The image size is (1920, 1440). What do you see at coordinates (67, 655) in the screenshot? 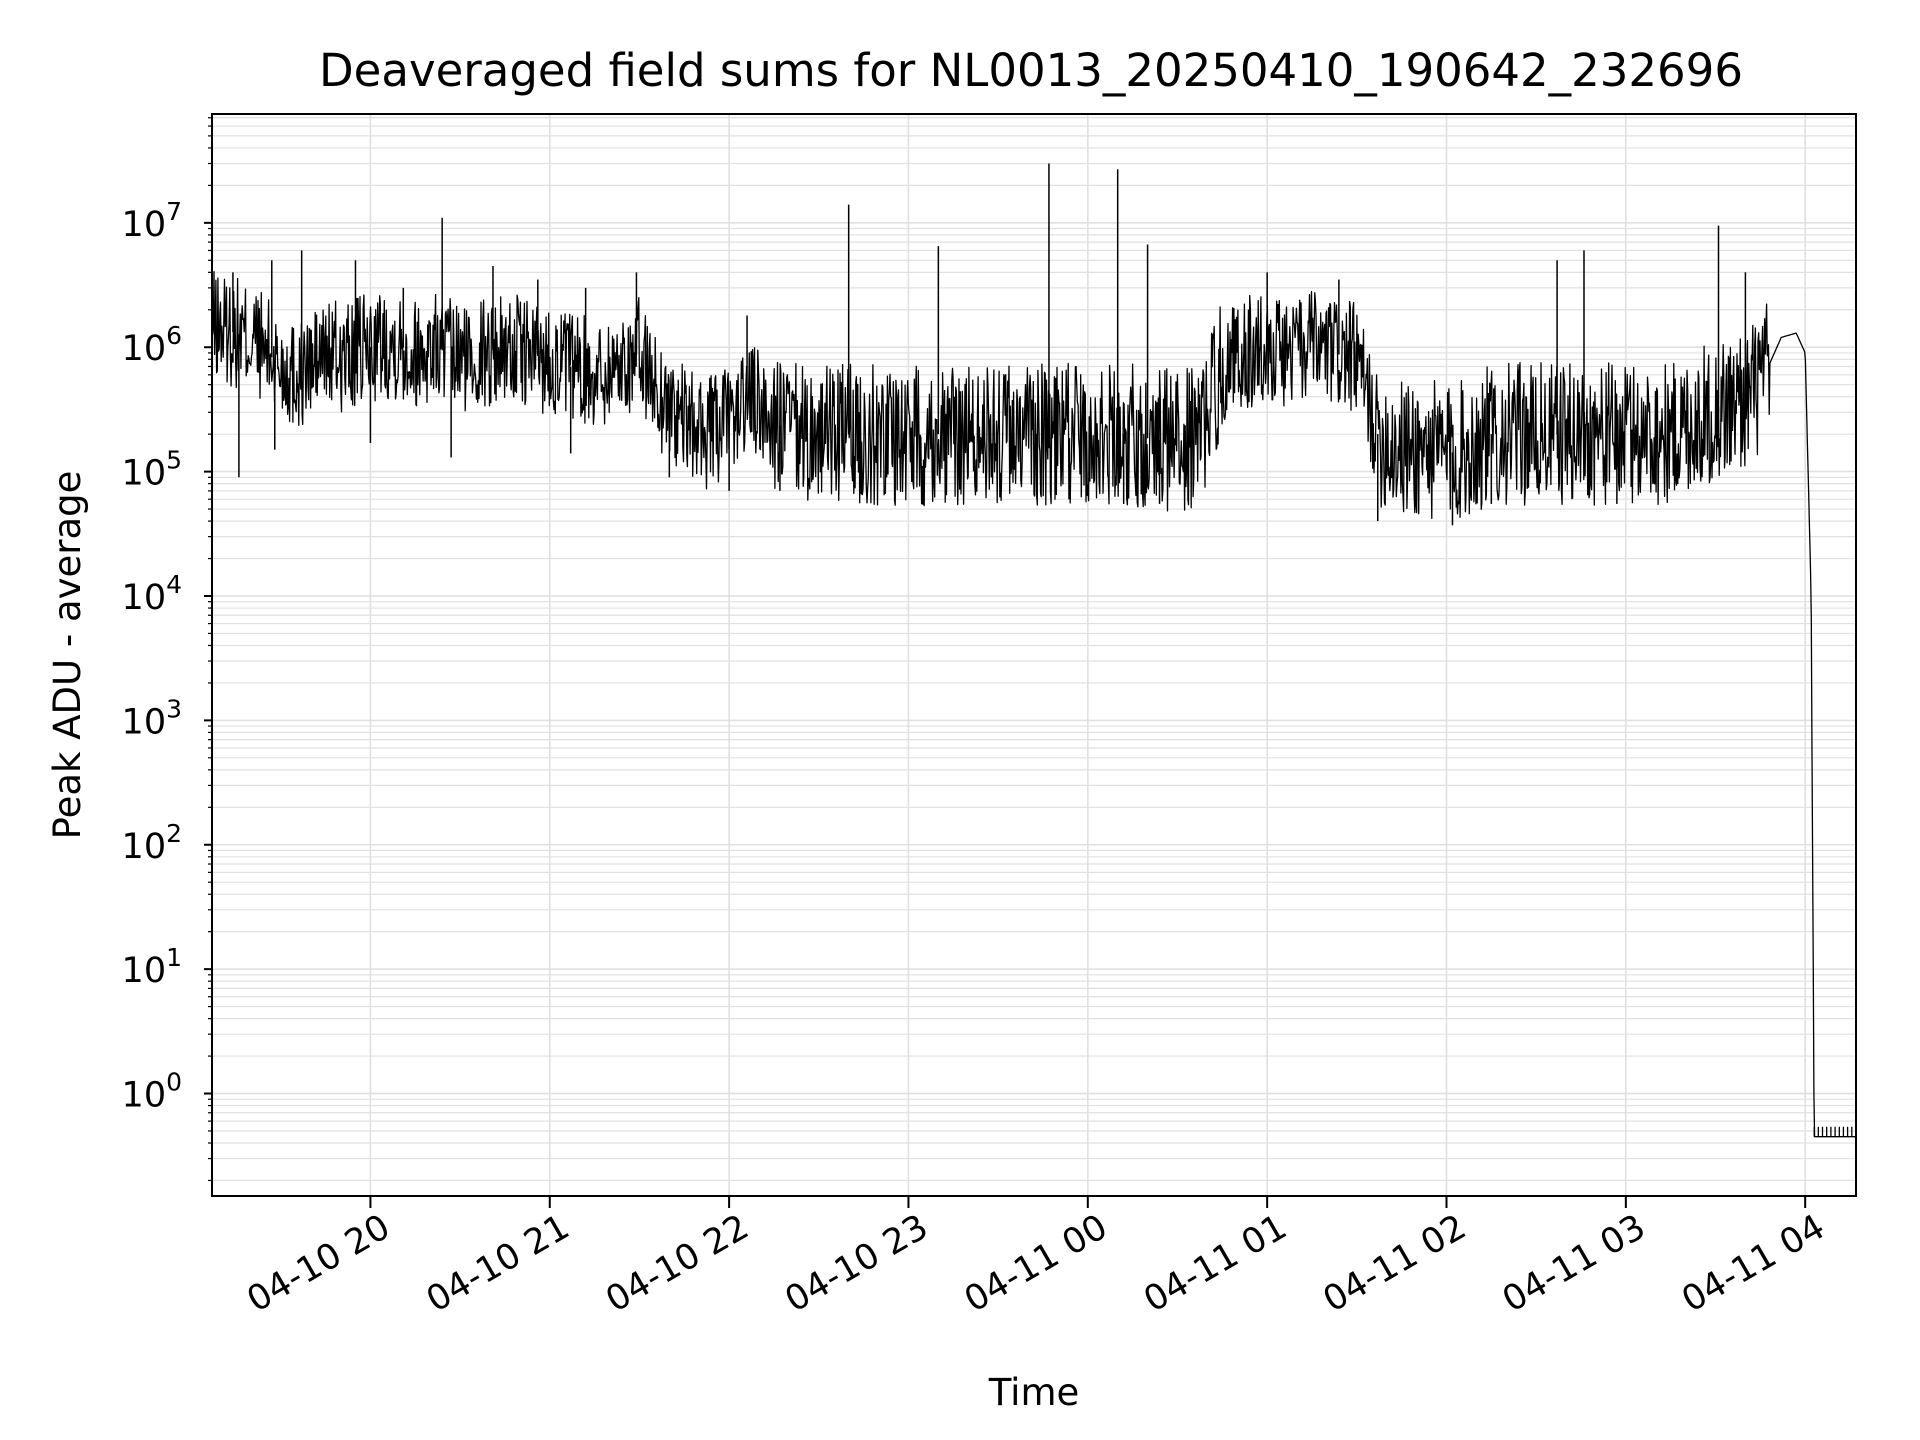
I see `y-axis-label: Peak ADU - average` at bounding box center [67, 655].